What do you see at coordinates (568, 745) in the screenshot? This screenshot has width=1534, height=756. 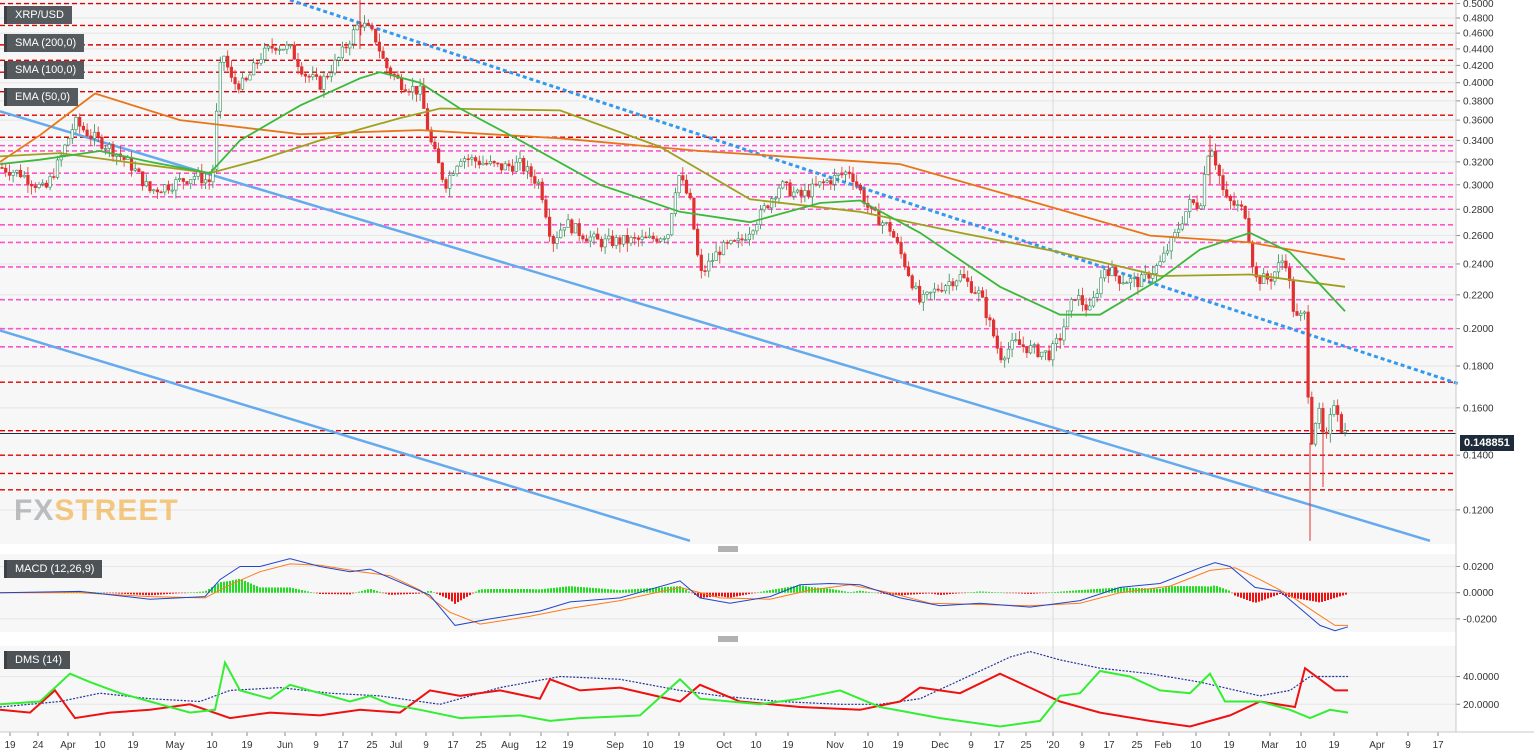 I see `x-tick-label: 19` at bounding box center [568, 745].